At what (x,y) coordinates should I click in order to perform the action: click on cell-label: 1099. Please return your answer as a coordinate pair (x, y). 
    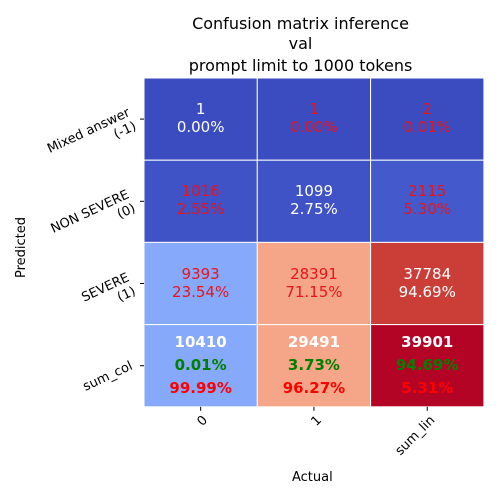
    Looking at the image, I should click on (314, 191).